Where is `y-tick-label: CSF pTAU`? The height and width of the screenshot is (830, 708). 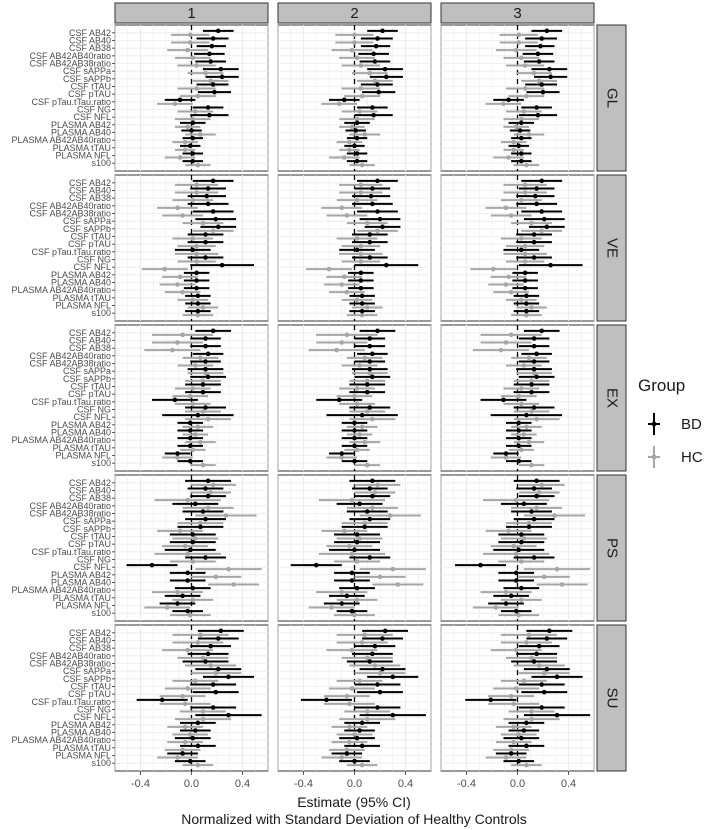
y-tick-label: CSF pTAU is located at coordinates (89, 394).